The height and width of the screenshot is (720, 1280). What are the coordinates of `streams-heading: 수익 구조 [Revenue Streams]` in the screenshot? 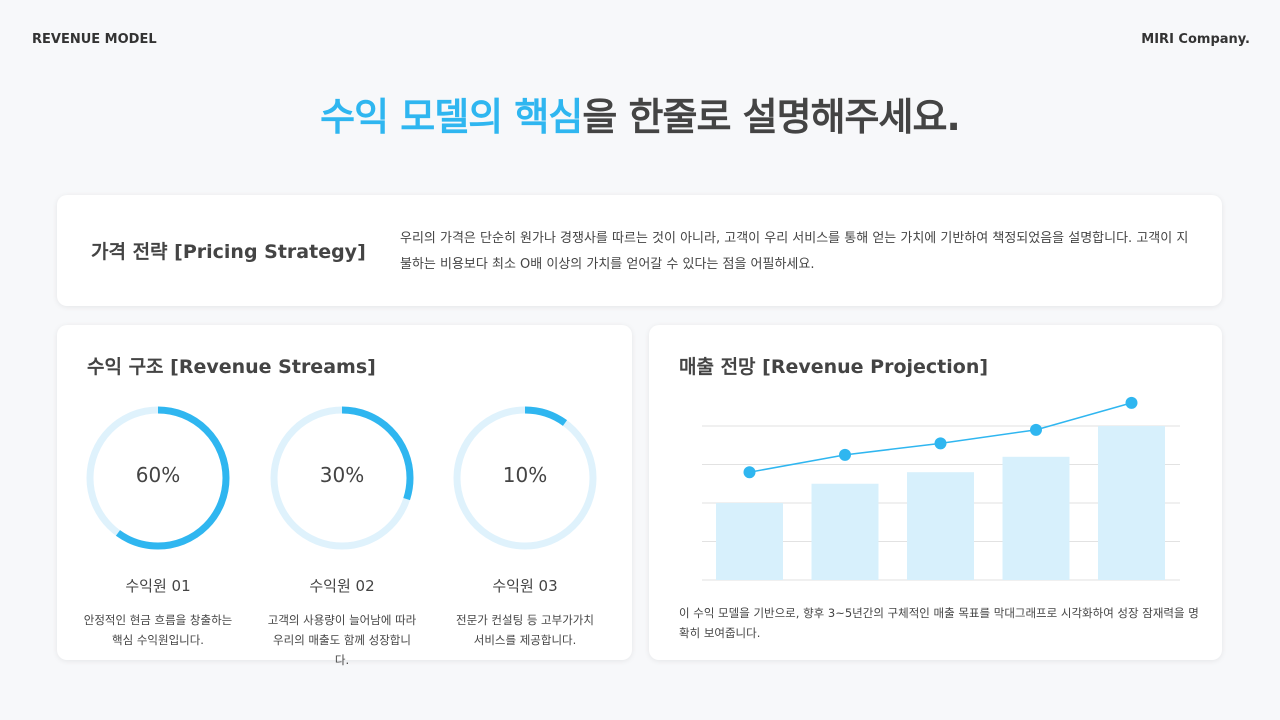 It's located at (231, 367).